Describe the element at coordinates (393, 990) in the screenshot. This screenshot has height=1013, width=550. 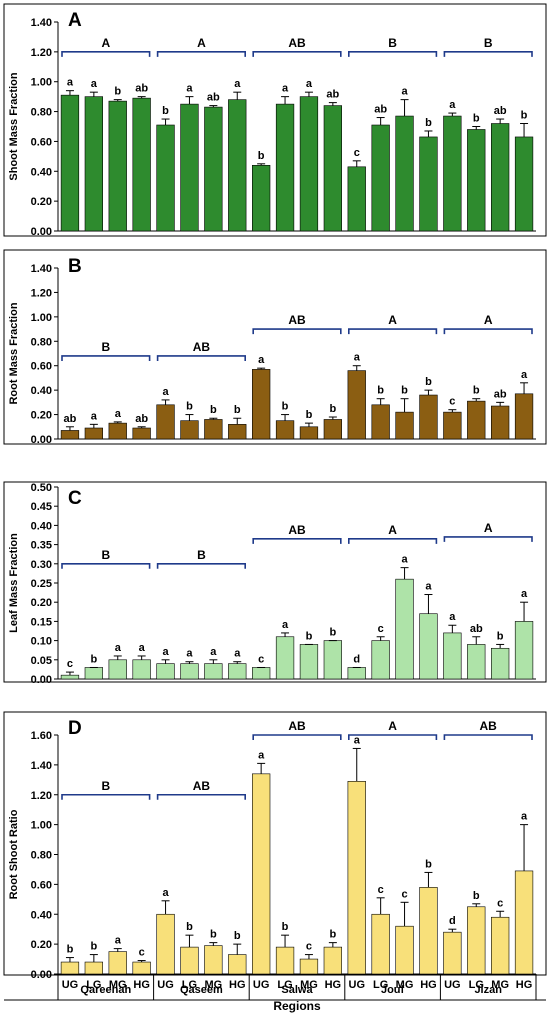
I see `region-label: Jouf` at that location.